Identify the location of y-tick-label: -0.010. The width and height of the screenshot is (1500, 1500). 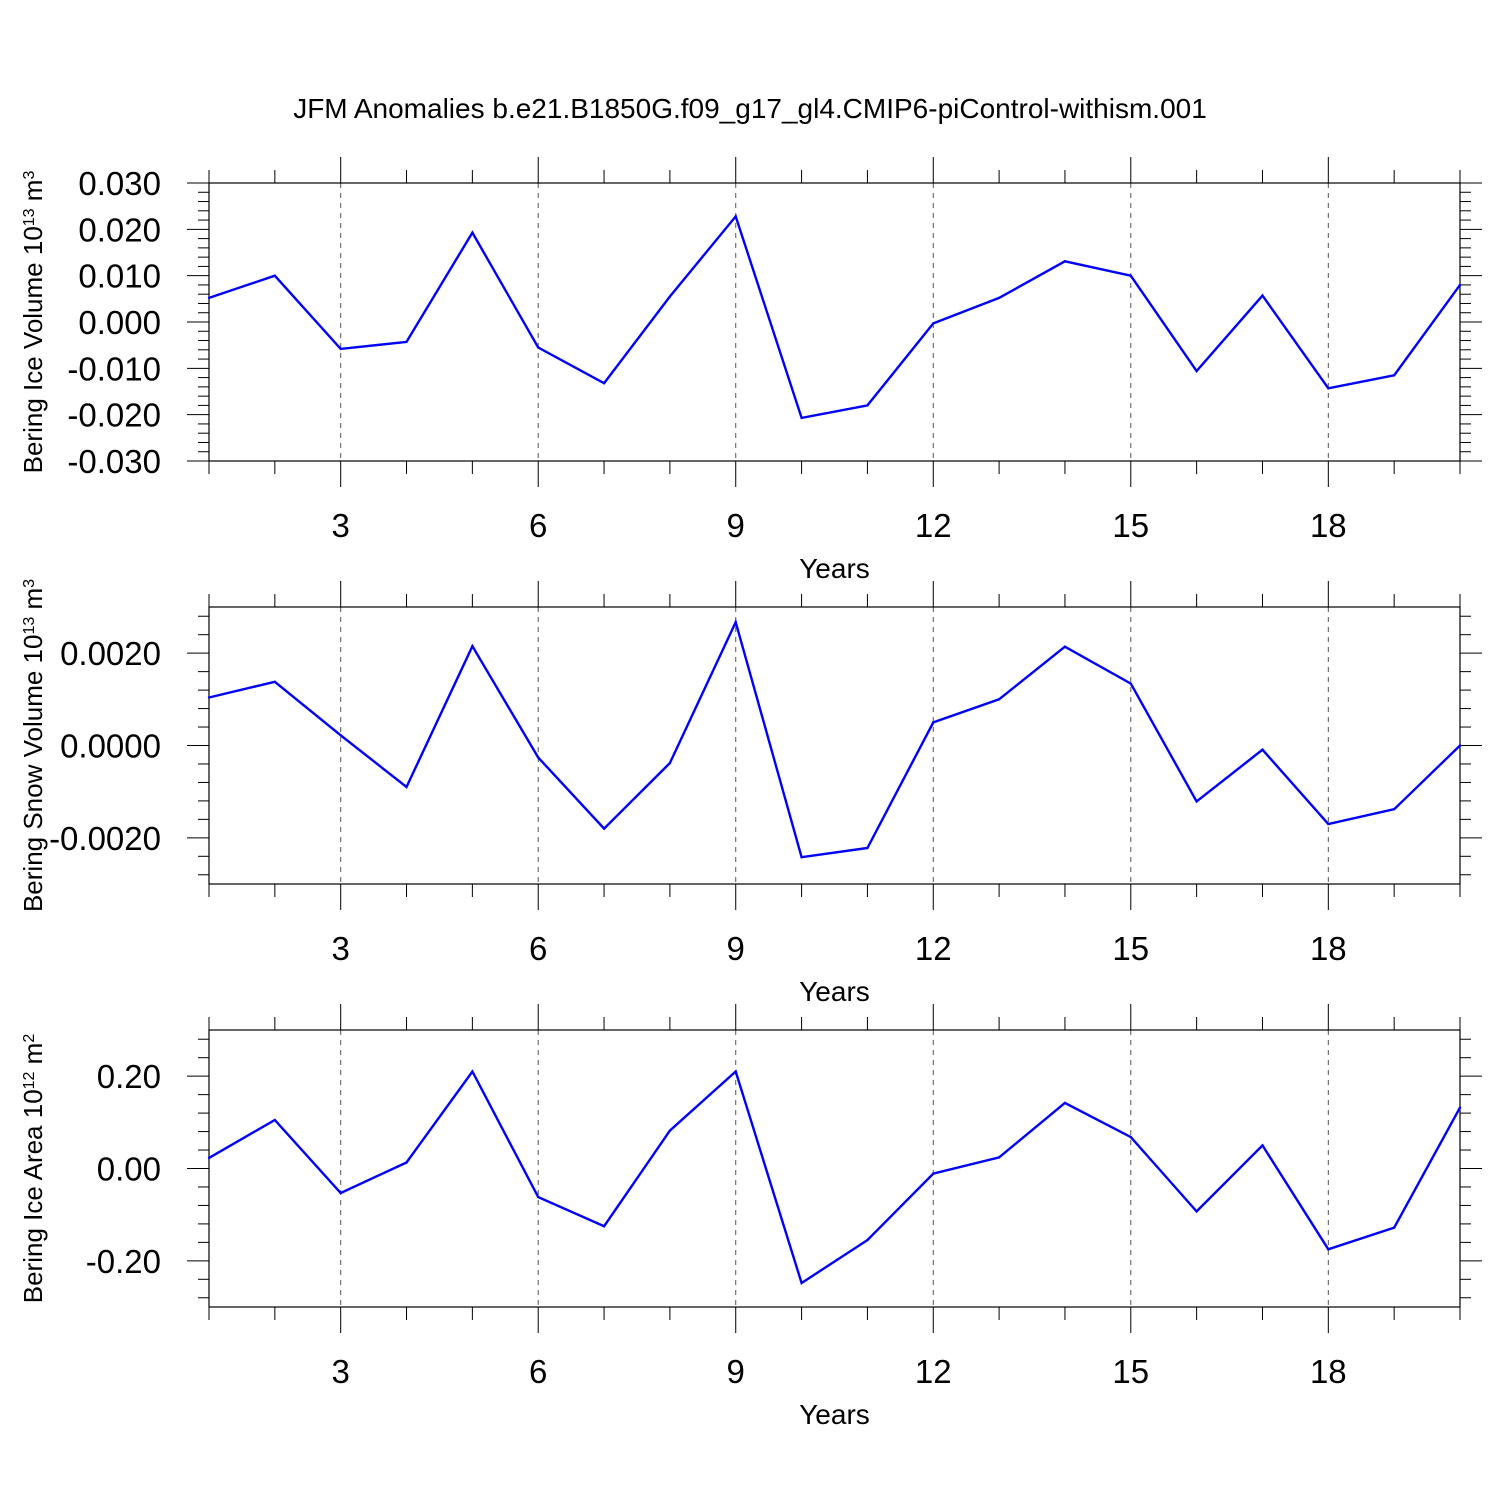
(114, 368).